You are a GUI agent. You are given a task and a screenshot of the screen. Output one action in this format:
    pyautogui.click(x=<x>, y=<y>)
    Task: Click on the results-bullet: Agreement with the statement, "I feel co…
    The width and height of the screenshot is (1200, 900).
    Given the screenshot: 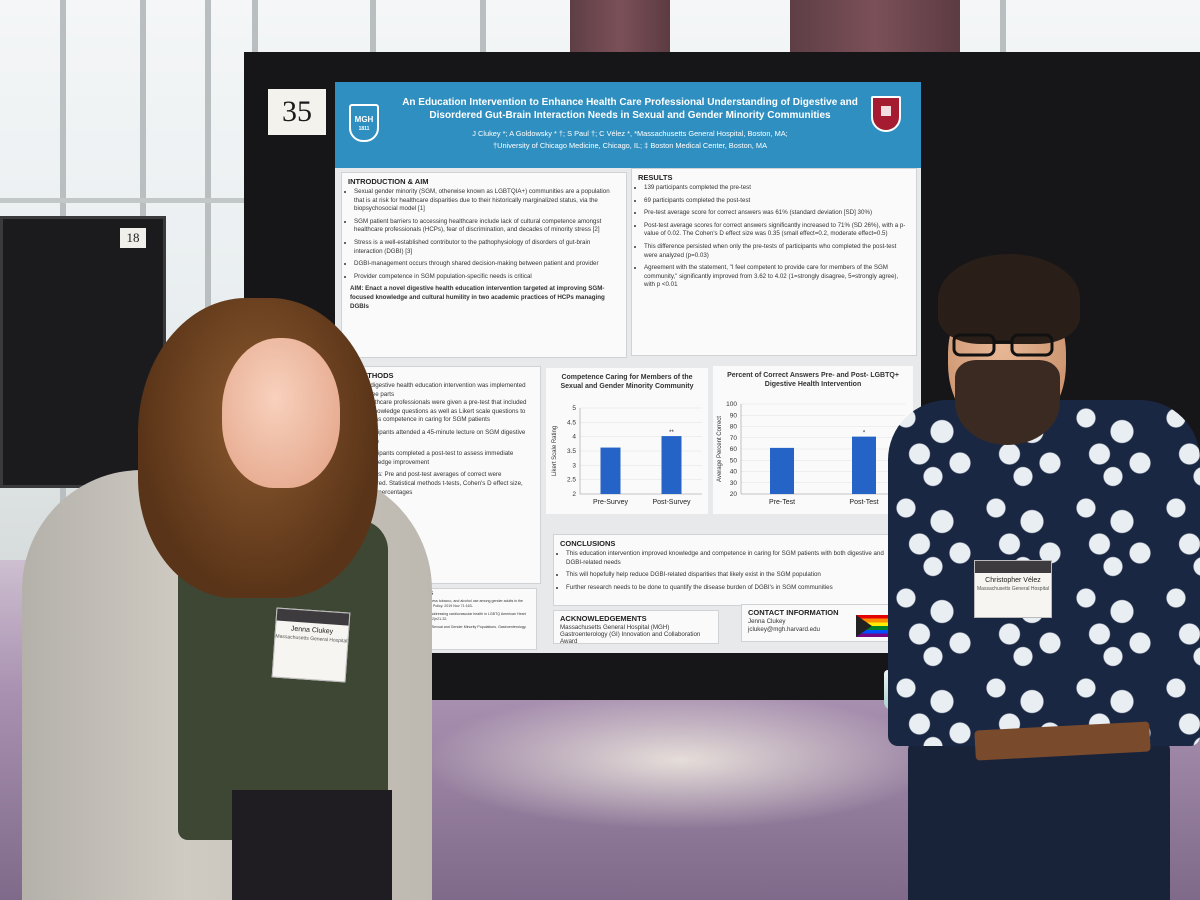 What is the action you would take?
    pyautogui.click(x=776, y=277)
    